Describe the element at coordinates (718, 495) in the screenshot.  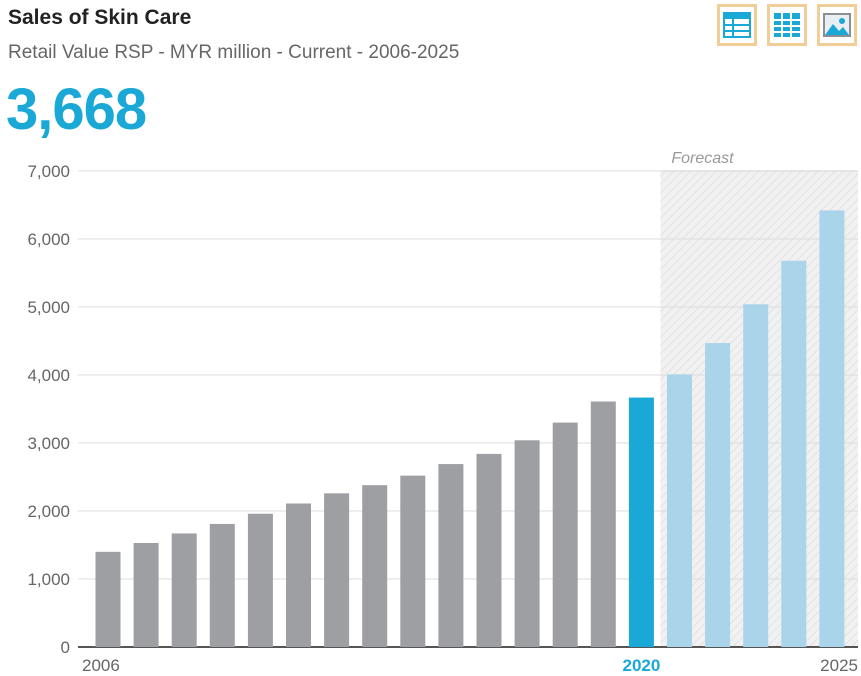
I see `bar-2022` at that location.